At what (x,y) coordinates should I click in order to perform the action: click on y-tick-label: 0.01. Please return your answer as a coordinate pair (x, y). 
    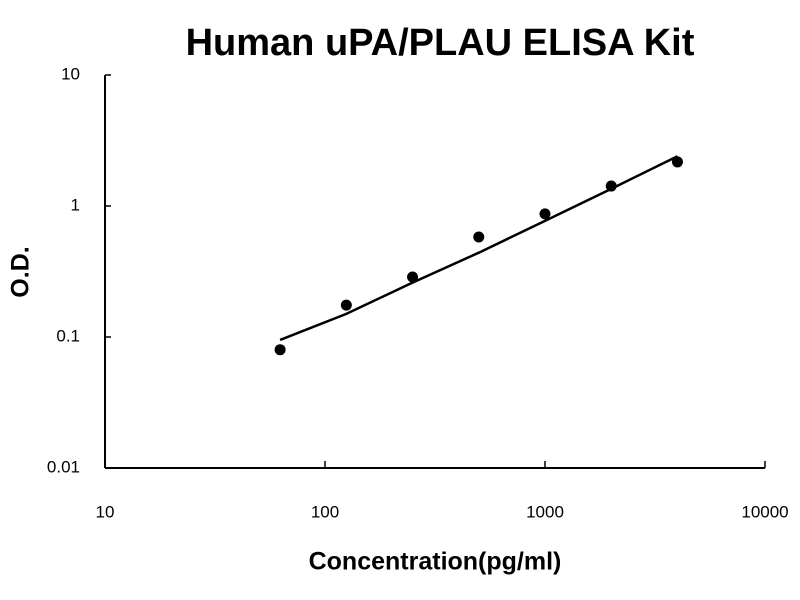
    Looking at the image, I should click on (63, 466).